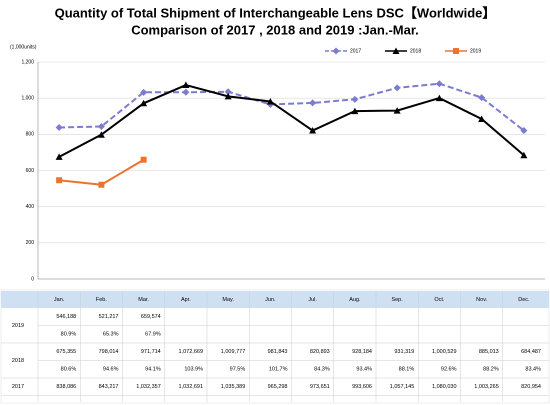 The height and width of the screenshot is (405, 550). Describe the element at coordinates (238, 370) in the screenshot. I see `table-yoy: 97.5%` at that location.